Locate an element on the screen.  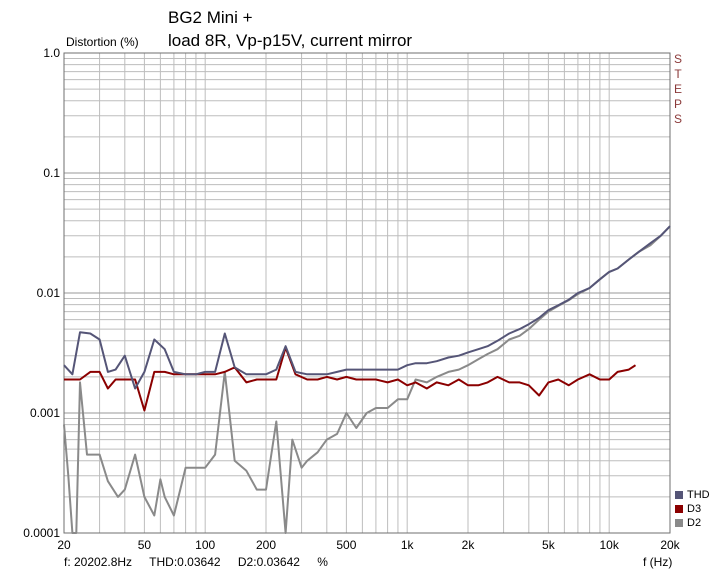
legend-item-d3: D3 is located at coordinates (692, 509).